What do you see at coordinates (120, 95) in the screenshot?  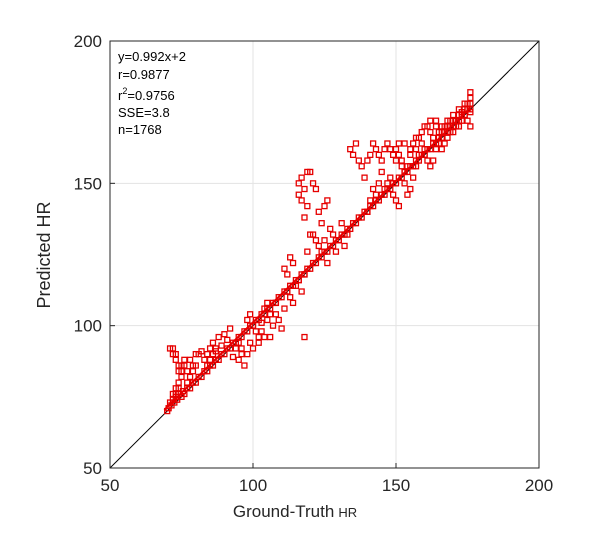 I see `annotation-r2-prefix: r` at bounding box center [120, 95].